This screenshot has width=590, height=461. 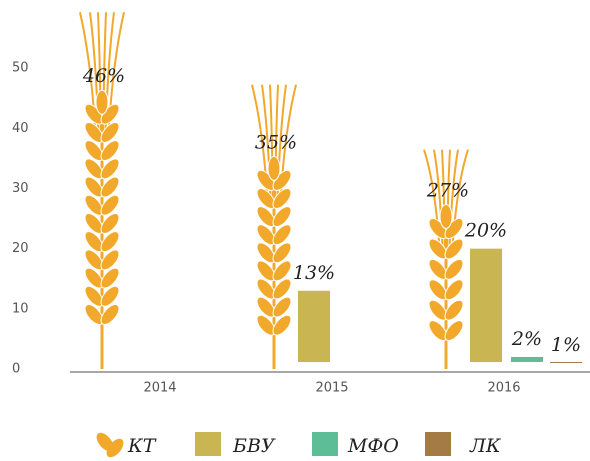 I want to click on value-label: 35%, so click(x=276, y=142).